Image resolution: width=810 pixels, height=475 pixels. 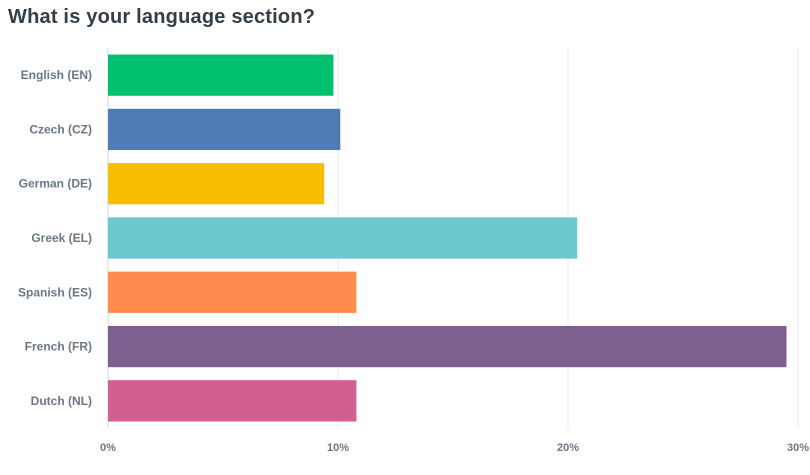 I want to click on x-tick-label: 30%, so click(x=798, y=448).